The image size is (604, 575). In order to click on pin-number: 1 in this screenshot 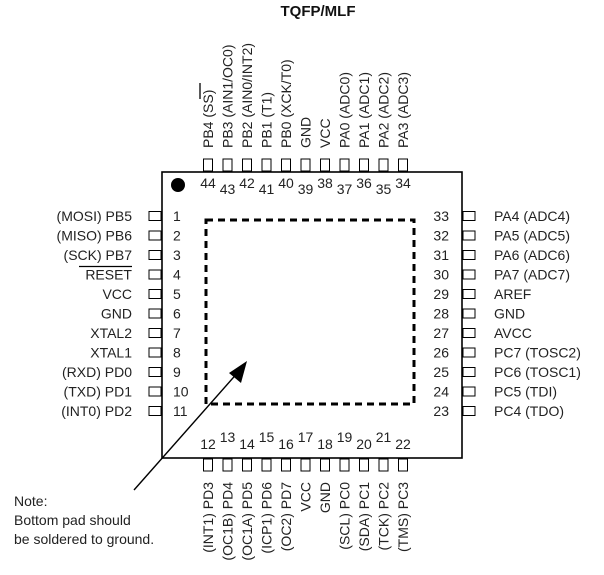, I will do `click(177, 216)`.